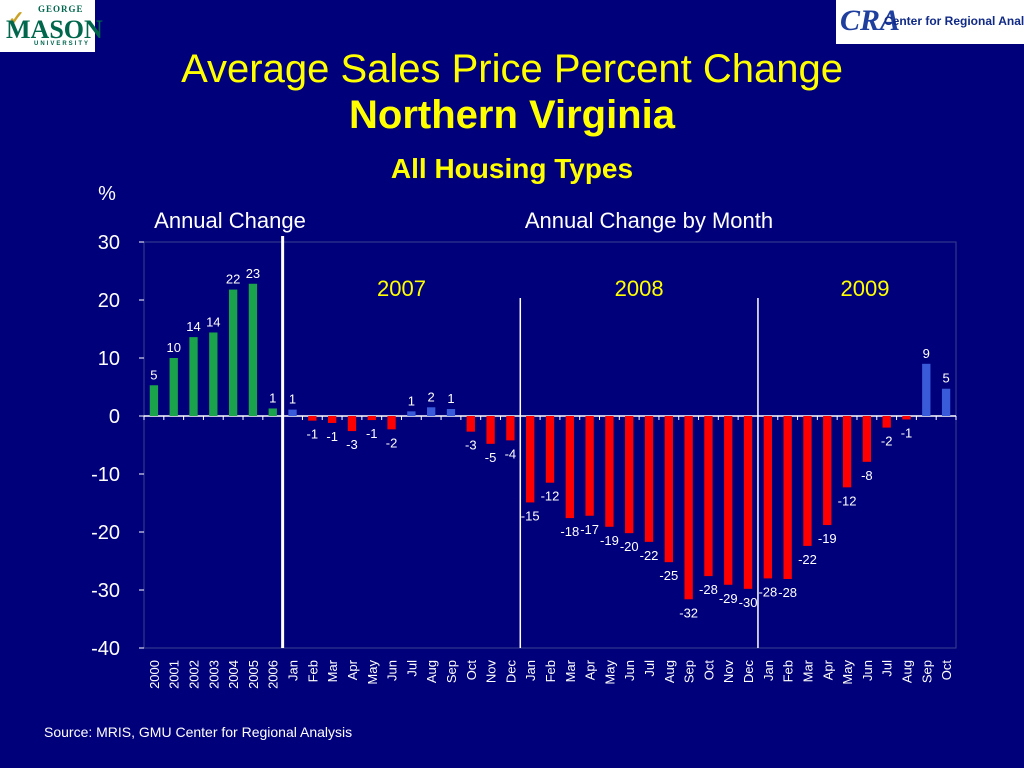  I want to click on data-label: 2, so click(431, 396).